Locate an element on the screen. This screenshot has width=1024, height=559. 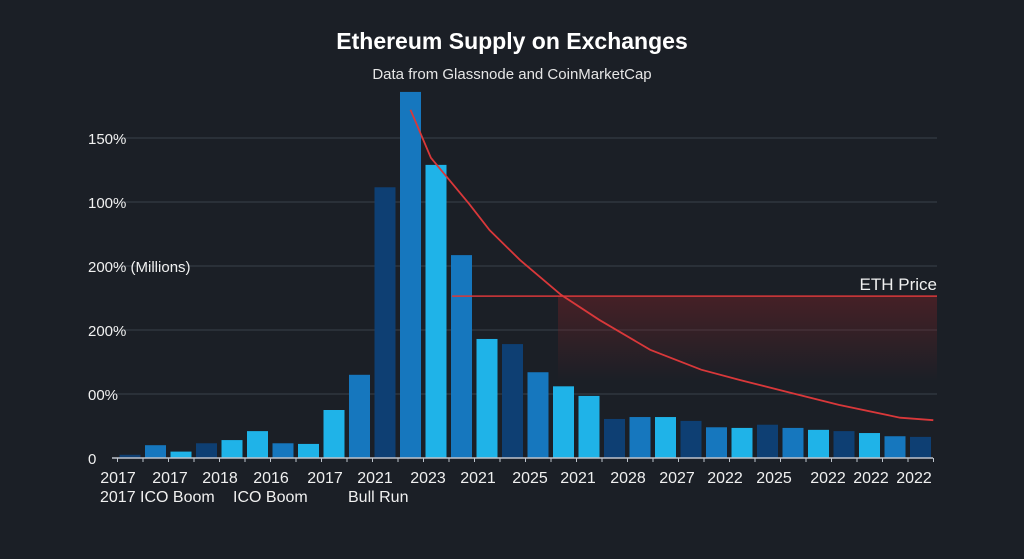
x-tick-label: 2018 is located at coordinates (220, 478).